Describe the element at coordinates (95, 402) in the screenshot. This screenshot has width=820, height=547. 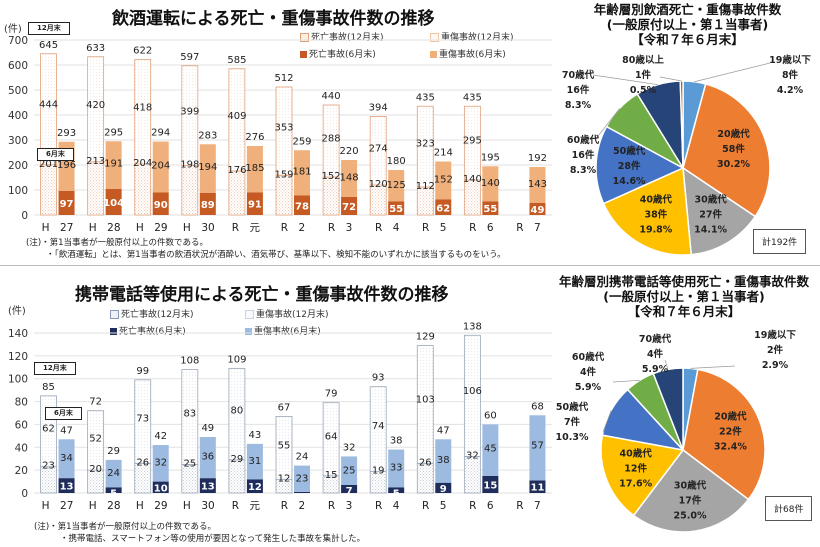
I see `data-label-dec-total: 72` at that location.